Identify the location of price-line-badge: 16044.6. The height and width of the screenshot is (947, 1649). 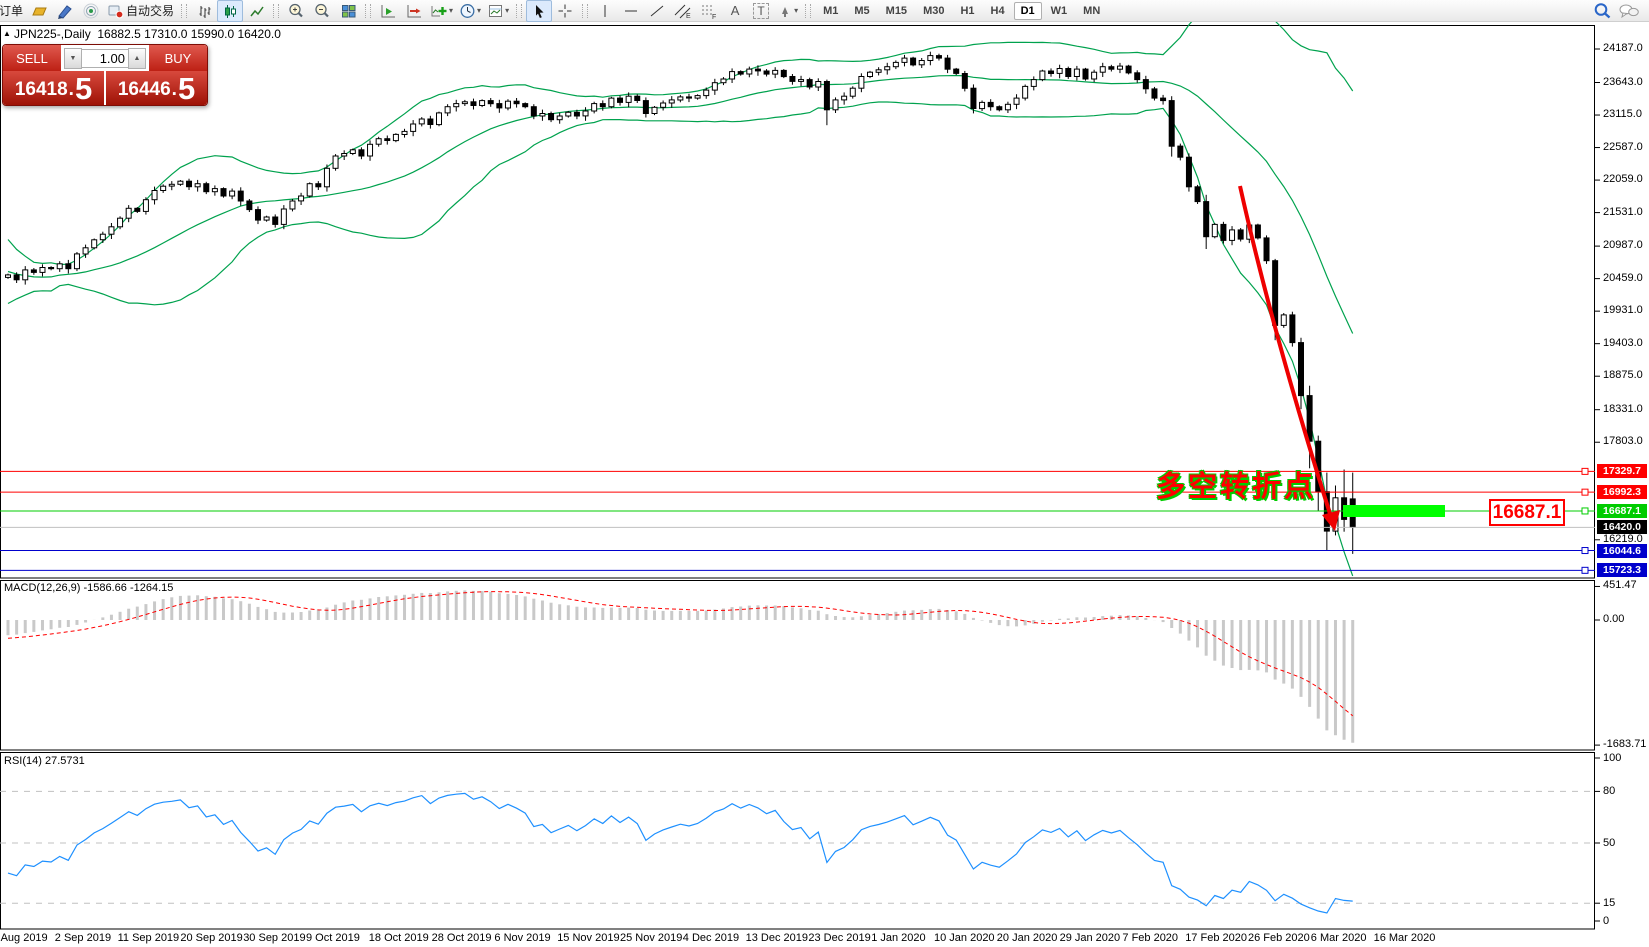
(1622, 550).